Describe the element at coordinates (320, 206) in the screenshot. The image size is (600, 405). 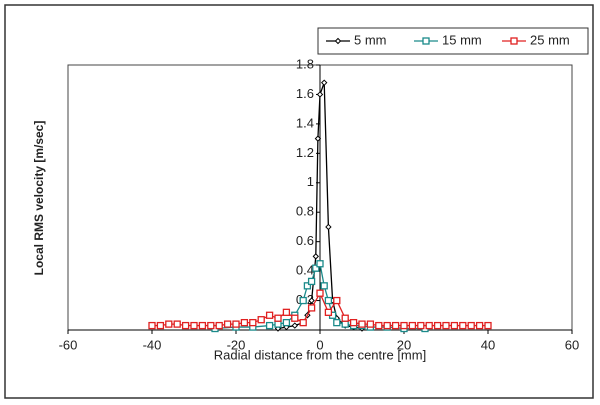
I see `series-line` at that location.